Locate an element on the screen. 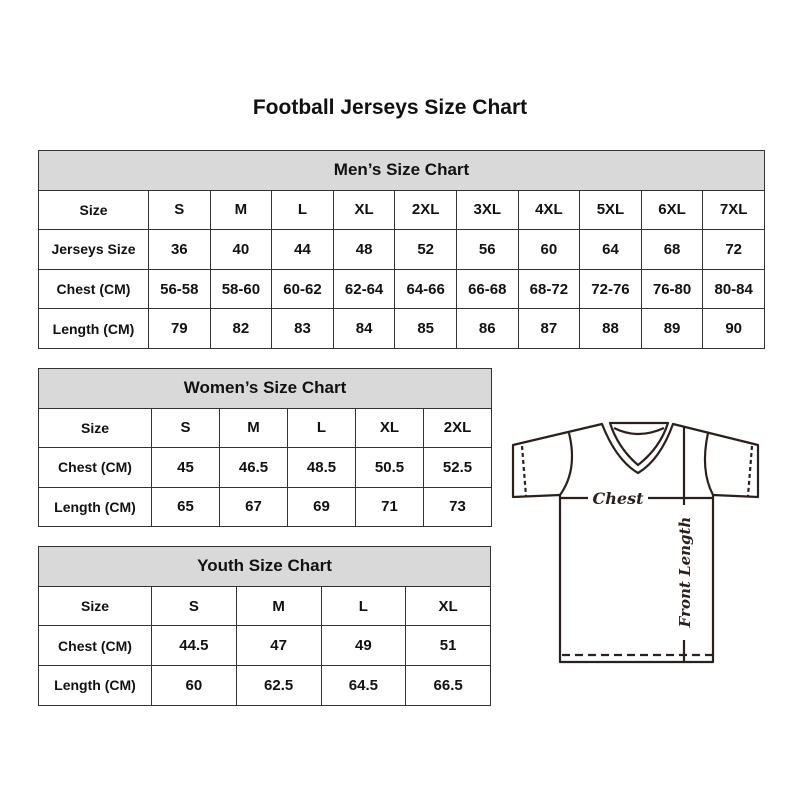 This screenshot has height=800, width=800. table-row: Length (CM) 60 62.5 64.5 66.5 is located at coordinates (264, 685).